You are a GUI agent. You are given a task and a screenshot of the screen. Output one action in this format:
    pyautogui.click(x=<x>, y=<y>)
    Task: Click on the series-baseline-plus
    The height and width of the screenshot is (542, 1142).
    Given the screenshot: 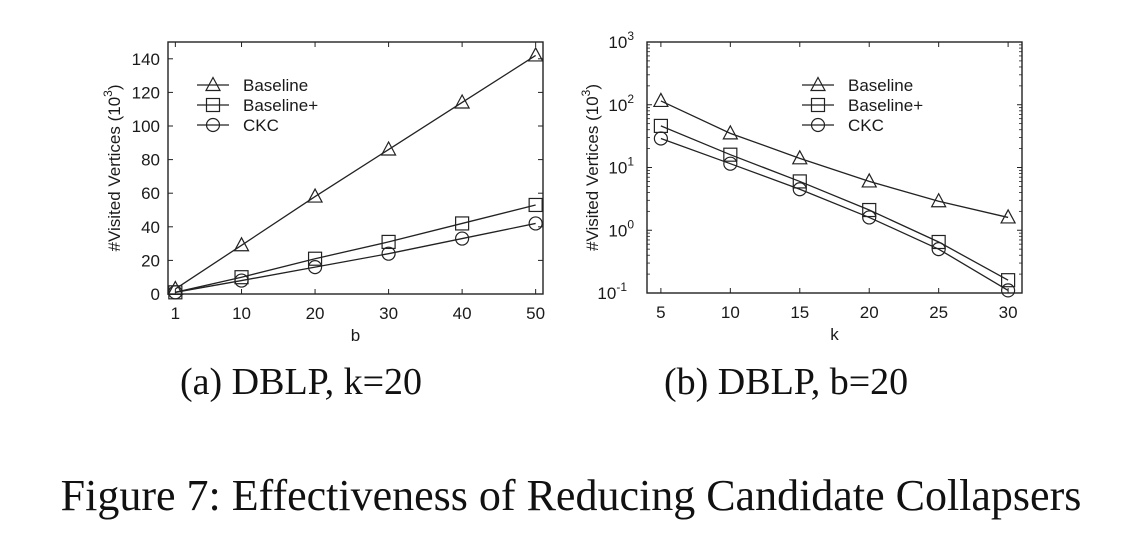 What is the action you would take?
    pyautogui.click(x=834, y=203)
    